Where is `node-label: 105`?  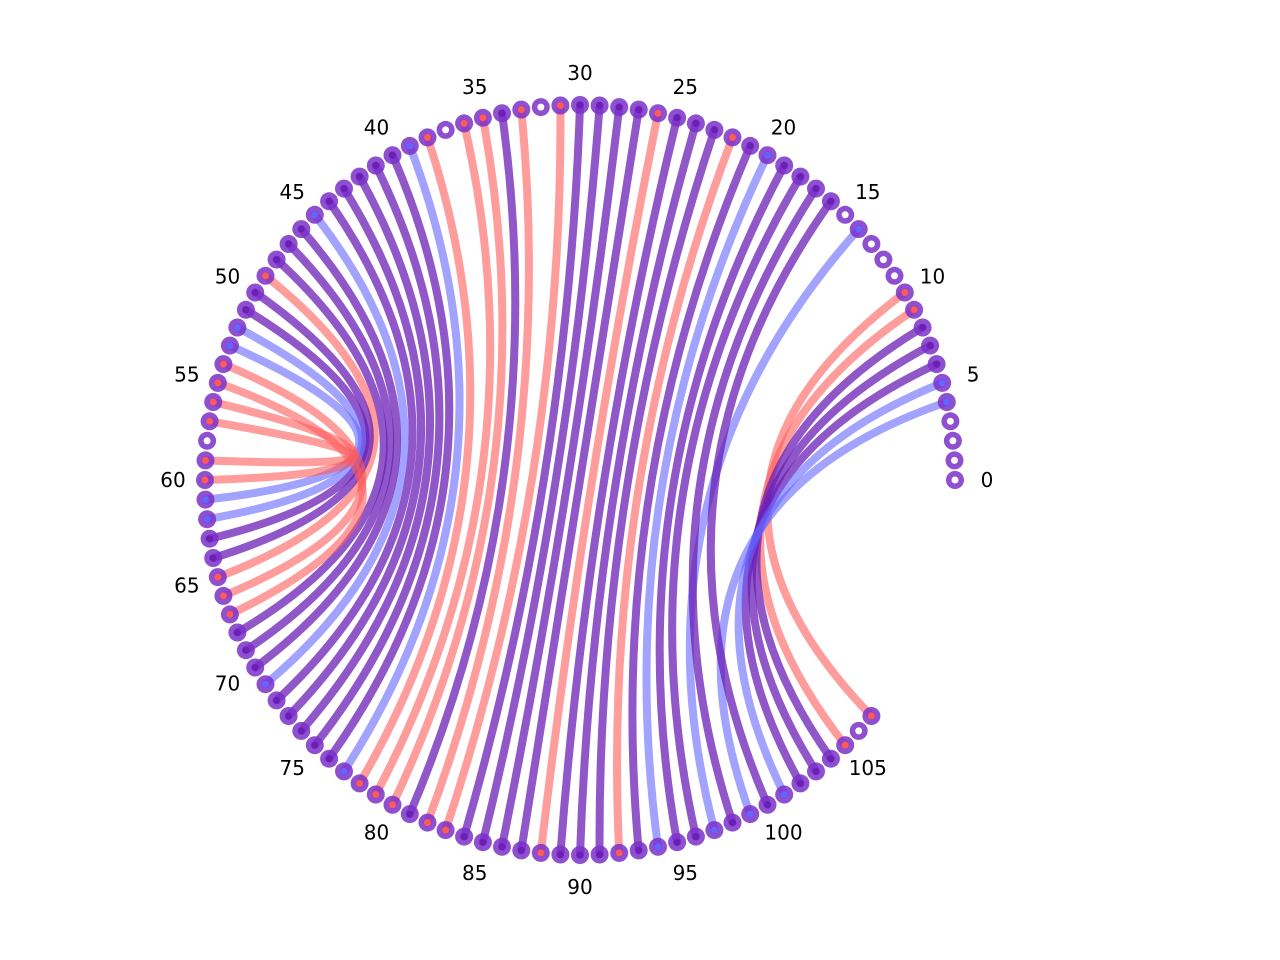
node-label: 105 is located at coordinates (868, 768).